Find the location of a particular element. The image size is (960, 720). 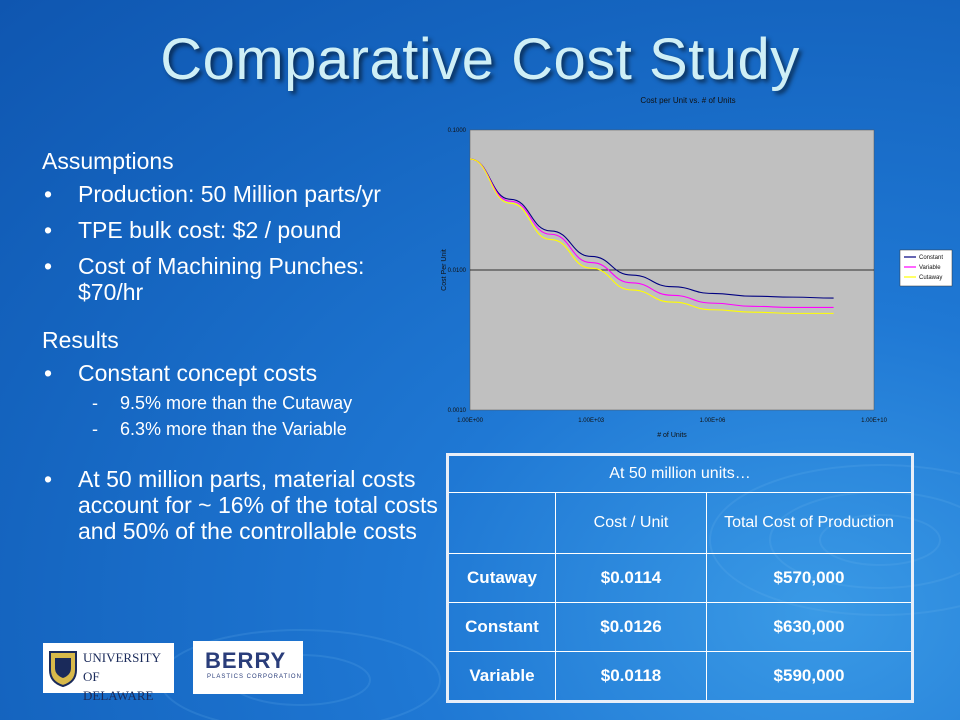

legend-label: Variable is located at coordinates (930, 268).